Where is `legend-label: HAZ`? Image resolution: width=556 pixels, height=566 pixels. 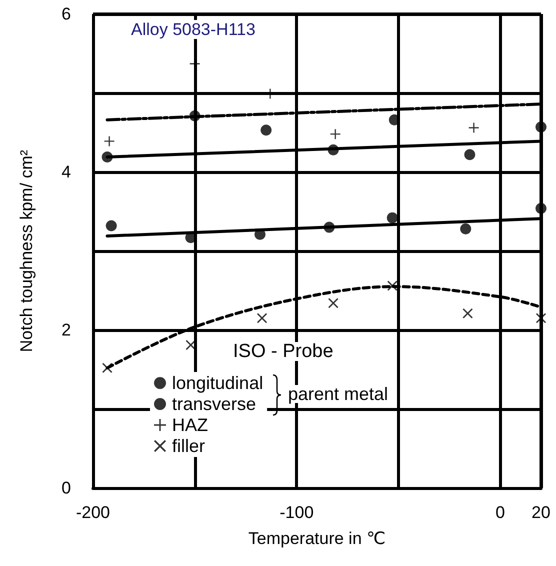
legend-label: HAZ is located at coordinates (190, 425).